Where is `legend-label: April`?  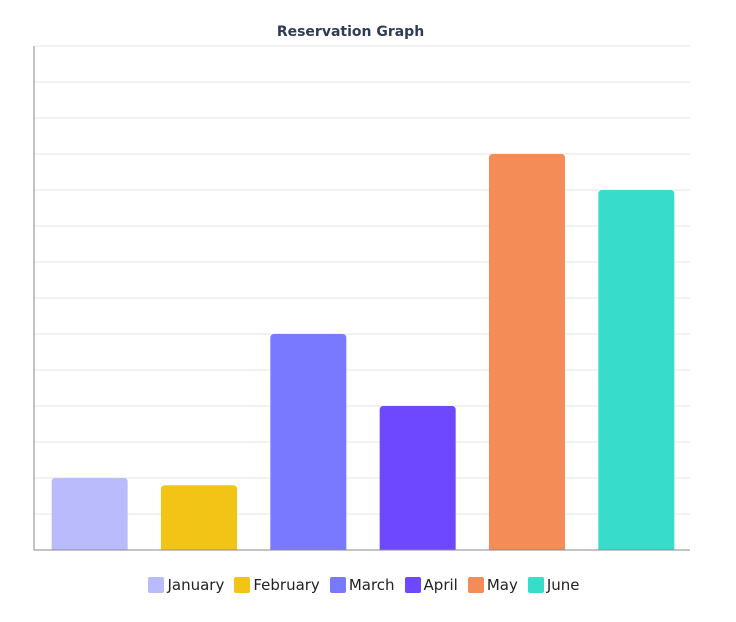 legend-label: April is located at coordinates (440, 585).